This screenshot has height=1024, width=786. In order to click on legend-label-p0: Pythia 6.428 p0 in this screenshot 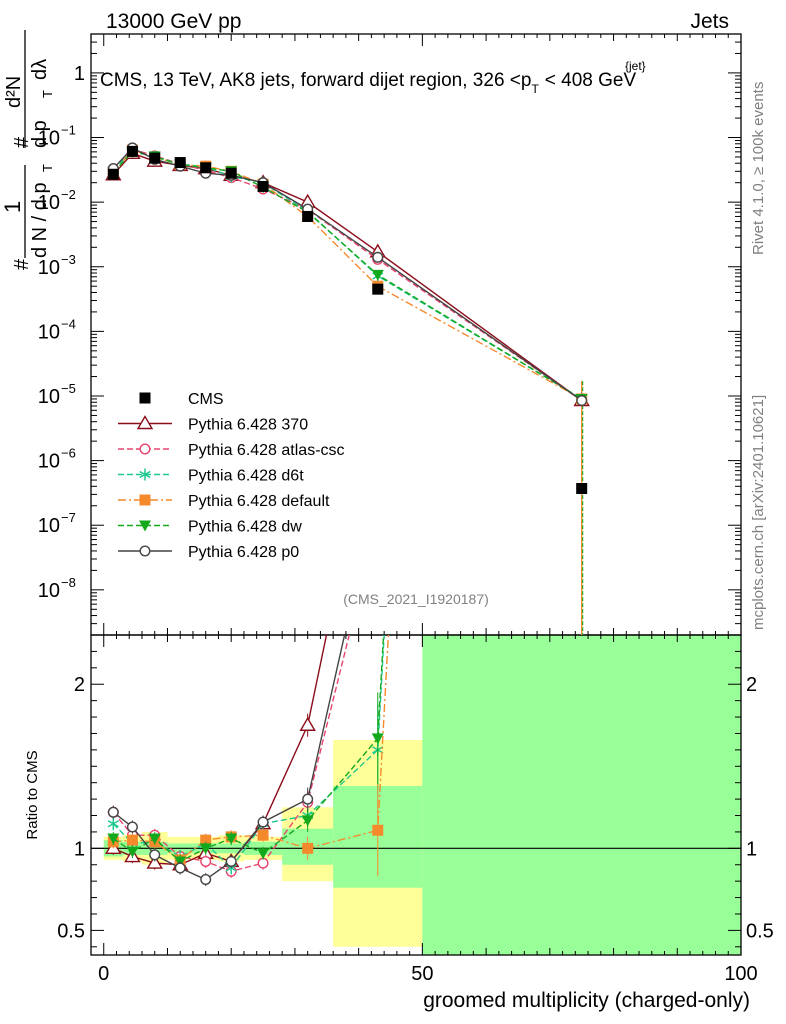, I will do `click(243, 552)`.